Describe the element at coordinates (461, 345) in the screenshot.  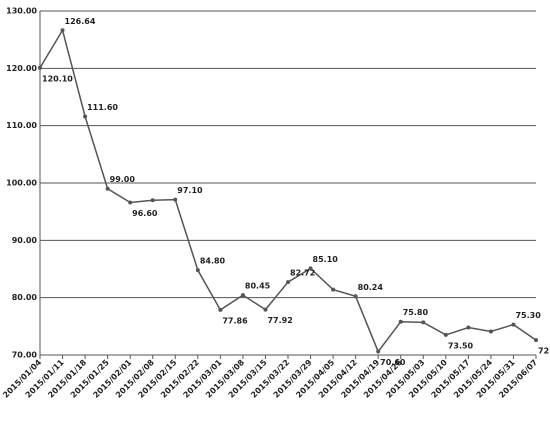
I see `data-label: 73.50` at that location.